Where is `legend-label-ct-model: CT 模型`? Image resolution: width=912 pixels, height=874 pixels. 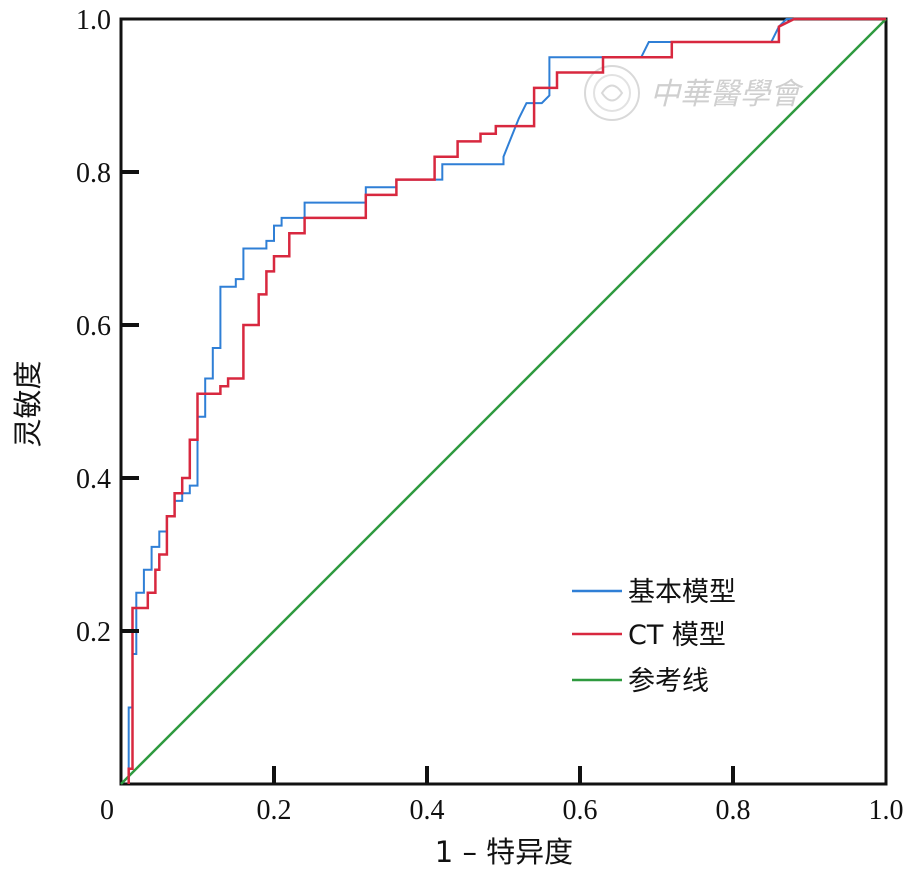 legend-label-ct-model: CT 模型 is located at coordinates (677, 635).